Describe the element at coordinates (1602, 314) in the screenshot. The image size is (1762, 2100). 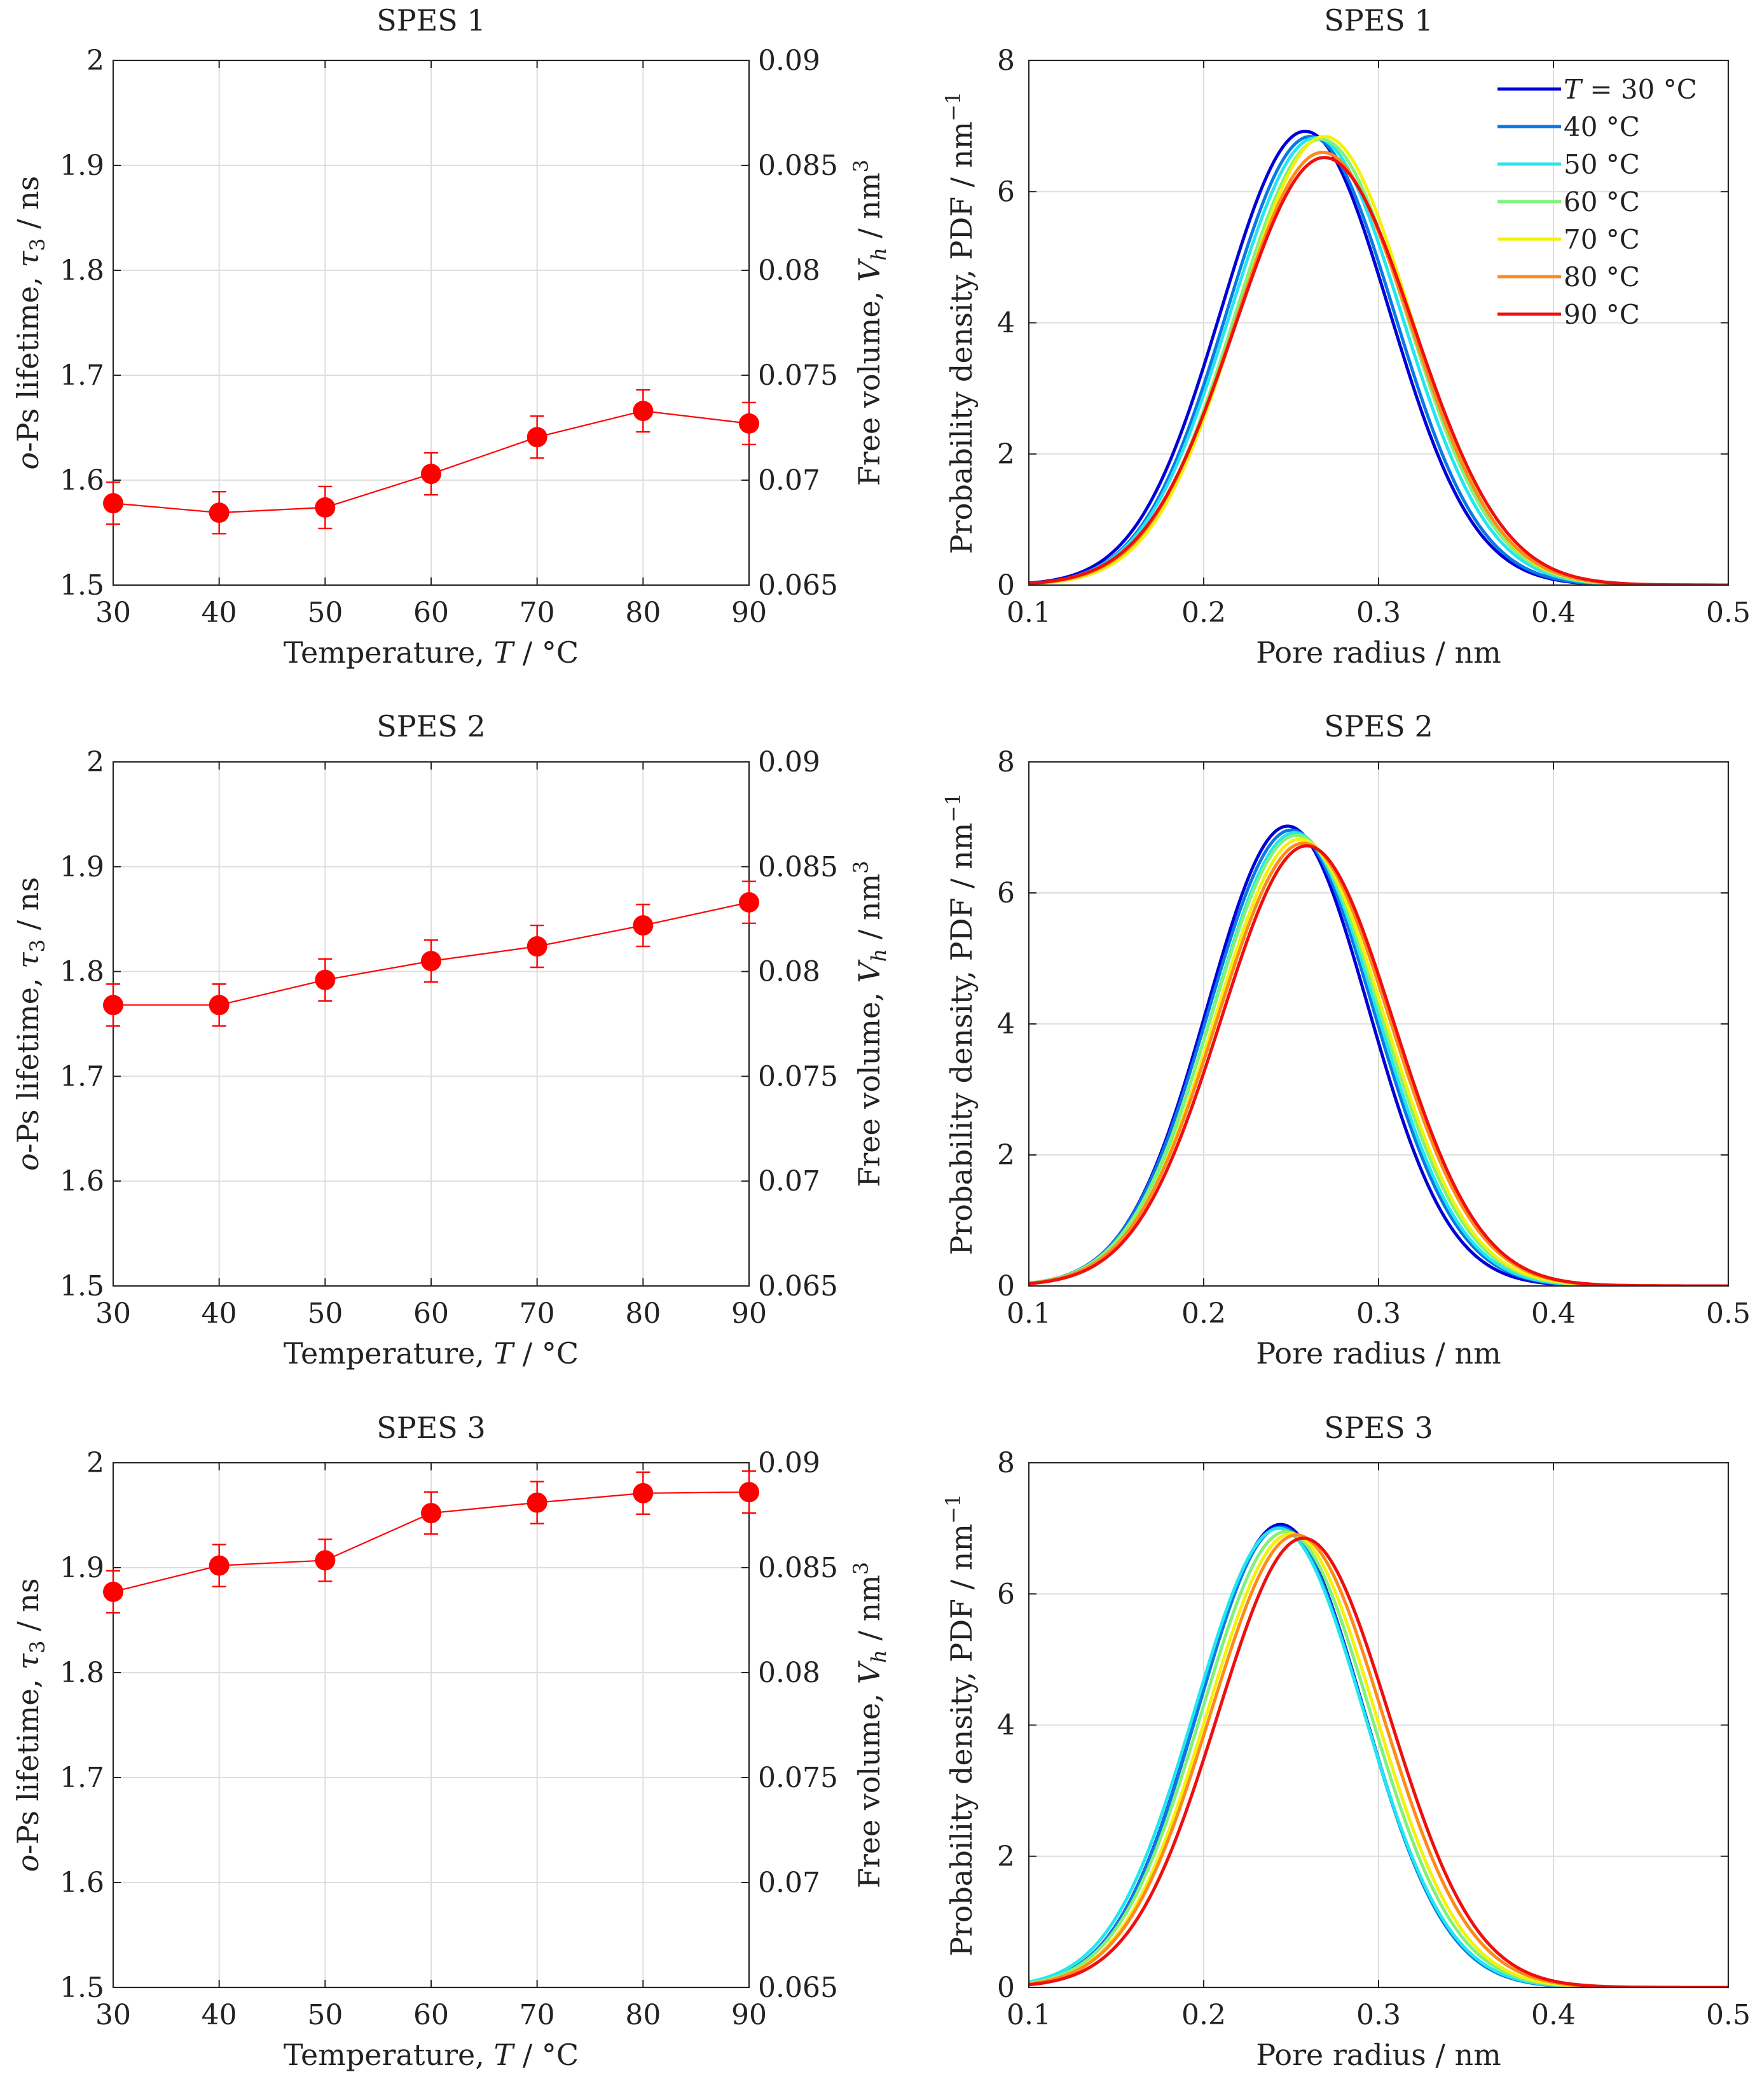
I see `legend-label: 90 °C` at that location.